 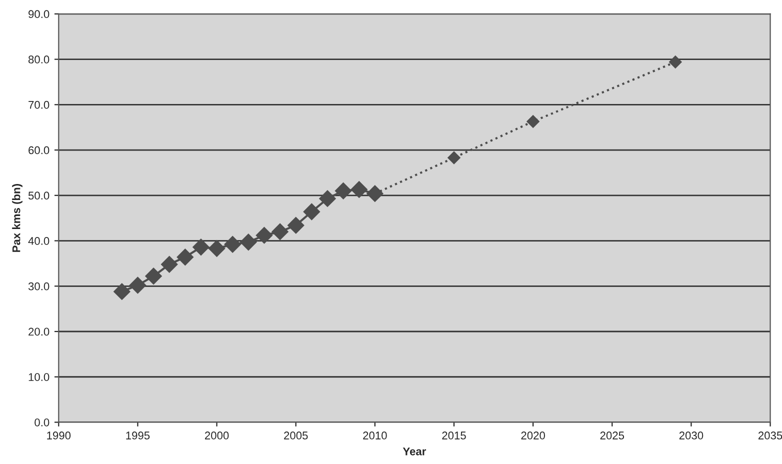 What do you see at coordinates (296, 436) in the screenshot?
I see `x-tick-label: 2005` at bounding box center [296, 436].